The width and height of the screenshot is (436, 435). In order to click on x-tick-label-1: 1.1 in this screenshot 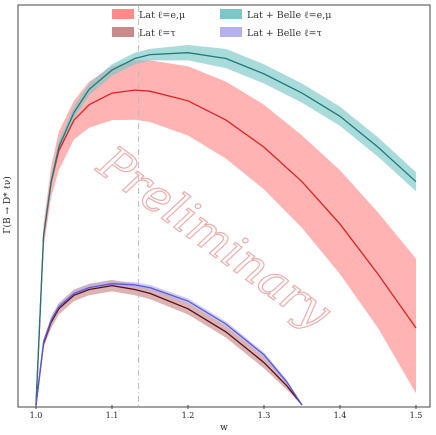, I will do `click(112, 415)`.